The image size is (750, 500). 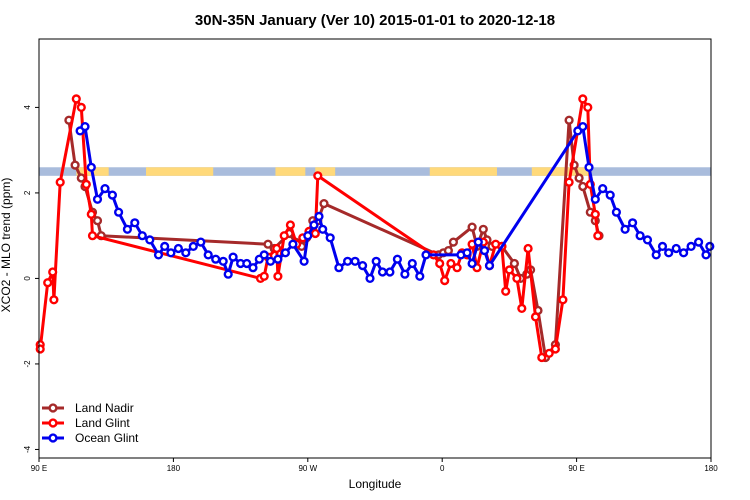 What do you see at coordinates (174, 468) in the screenshot?
I see `x-tick-label: 180` at bounding box center [174, 468].